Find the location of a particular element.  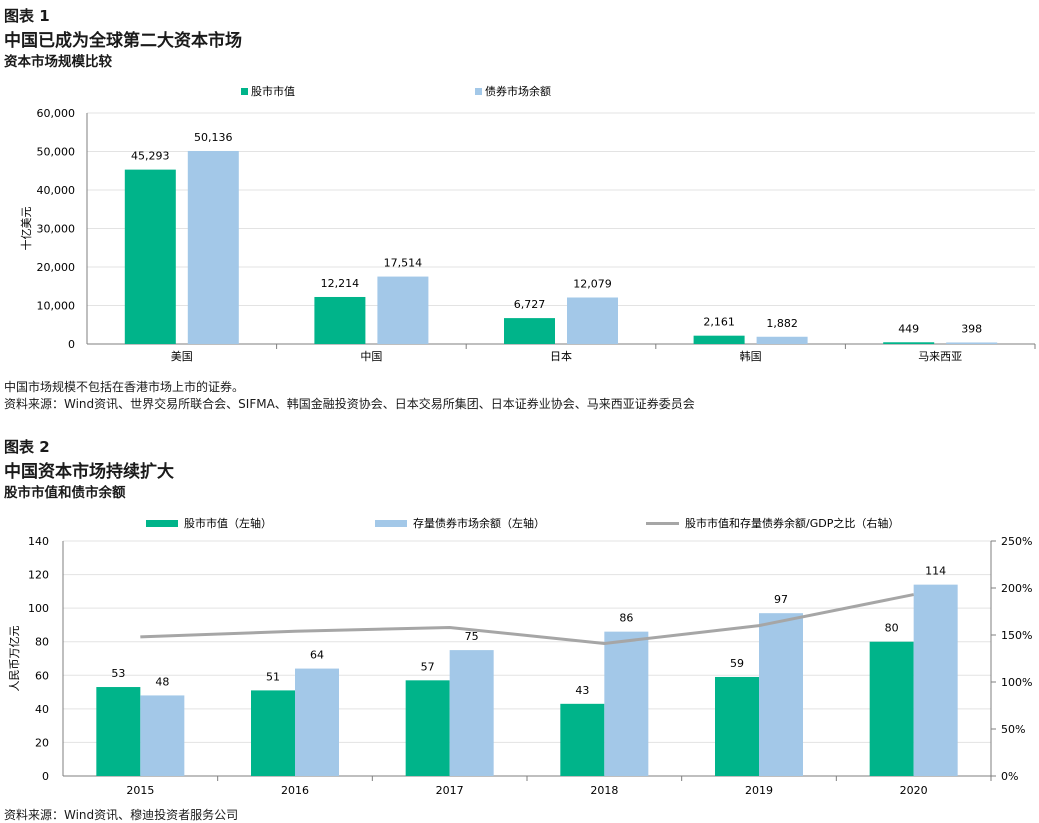

figure1-note: 中国市场规模不包括在香港市场上市的证券。 is located at coordinates (124, 387).